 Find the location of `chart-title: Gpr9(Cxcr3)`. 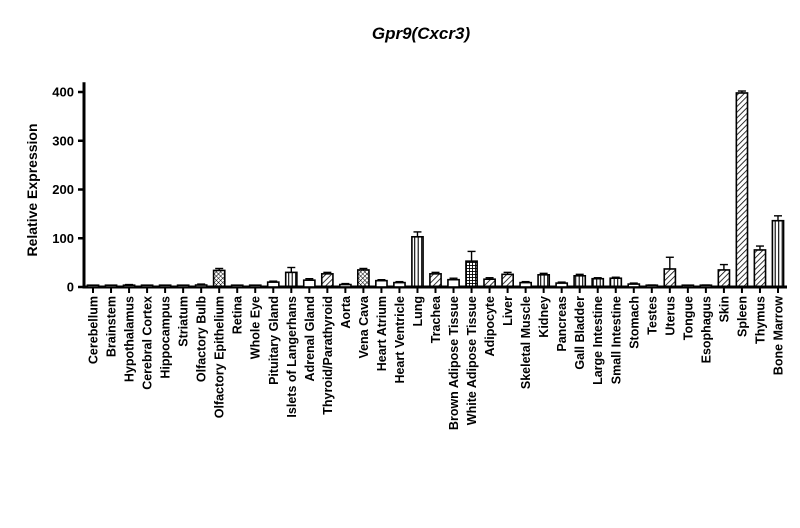

chart-title: Gpr9(Cxcr3) is located at coordinates (421, 33).